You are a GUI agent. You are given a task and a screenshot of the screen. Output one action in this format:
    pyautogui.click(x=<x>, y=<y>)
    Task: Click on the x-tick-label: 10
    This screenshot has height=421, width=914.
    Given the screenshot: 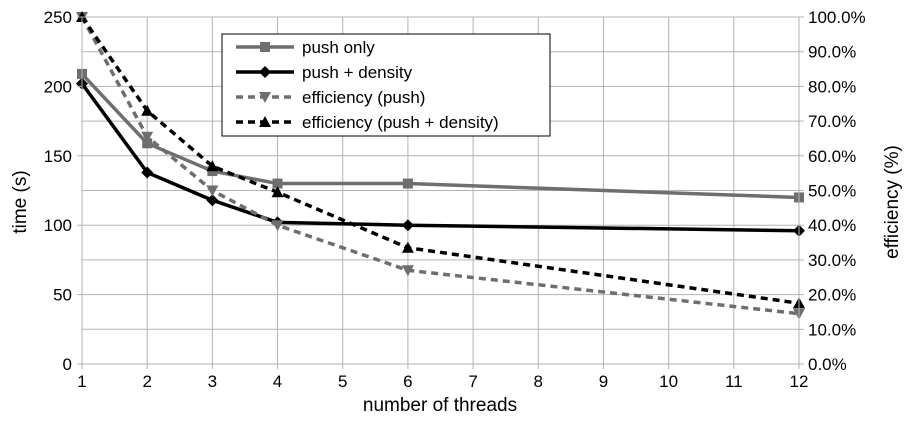 What is the action you would take?
    pyautogui.click(x=668, y=381)
    